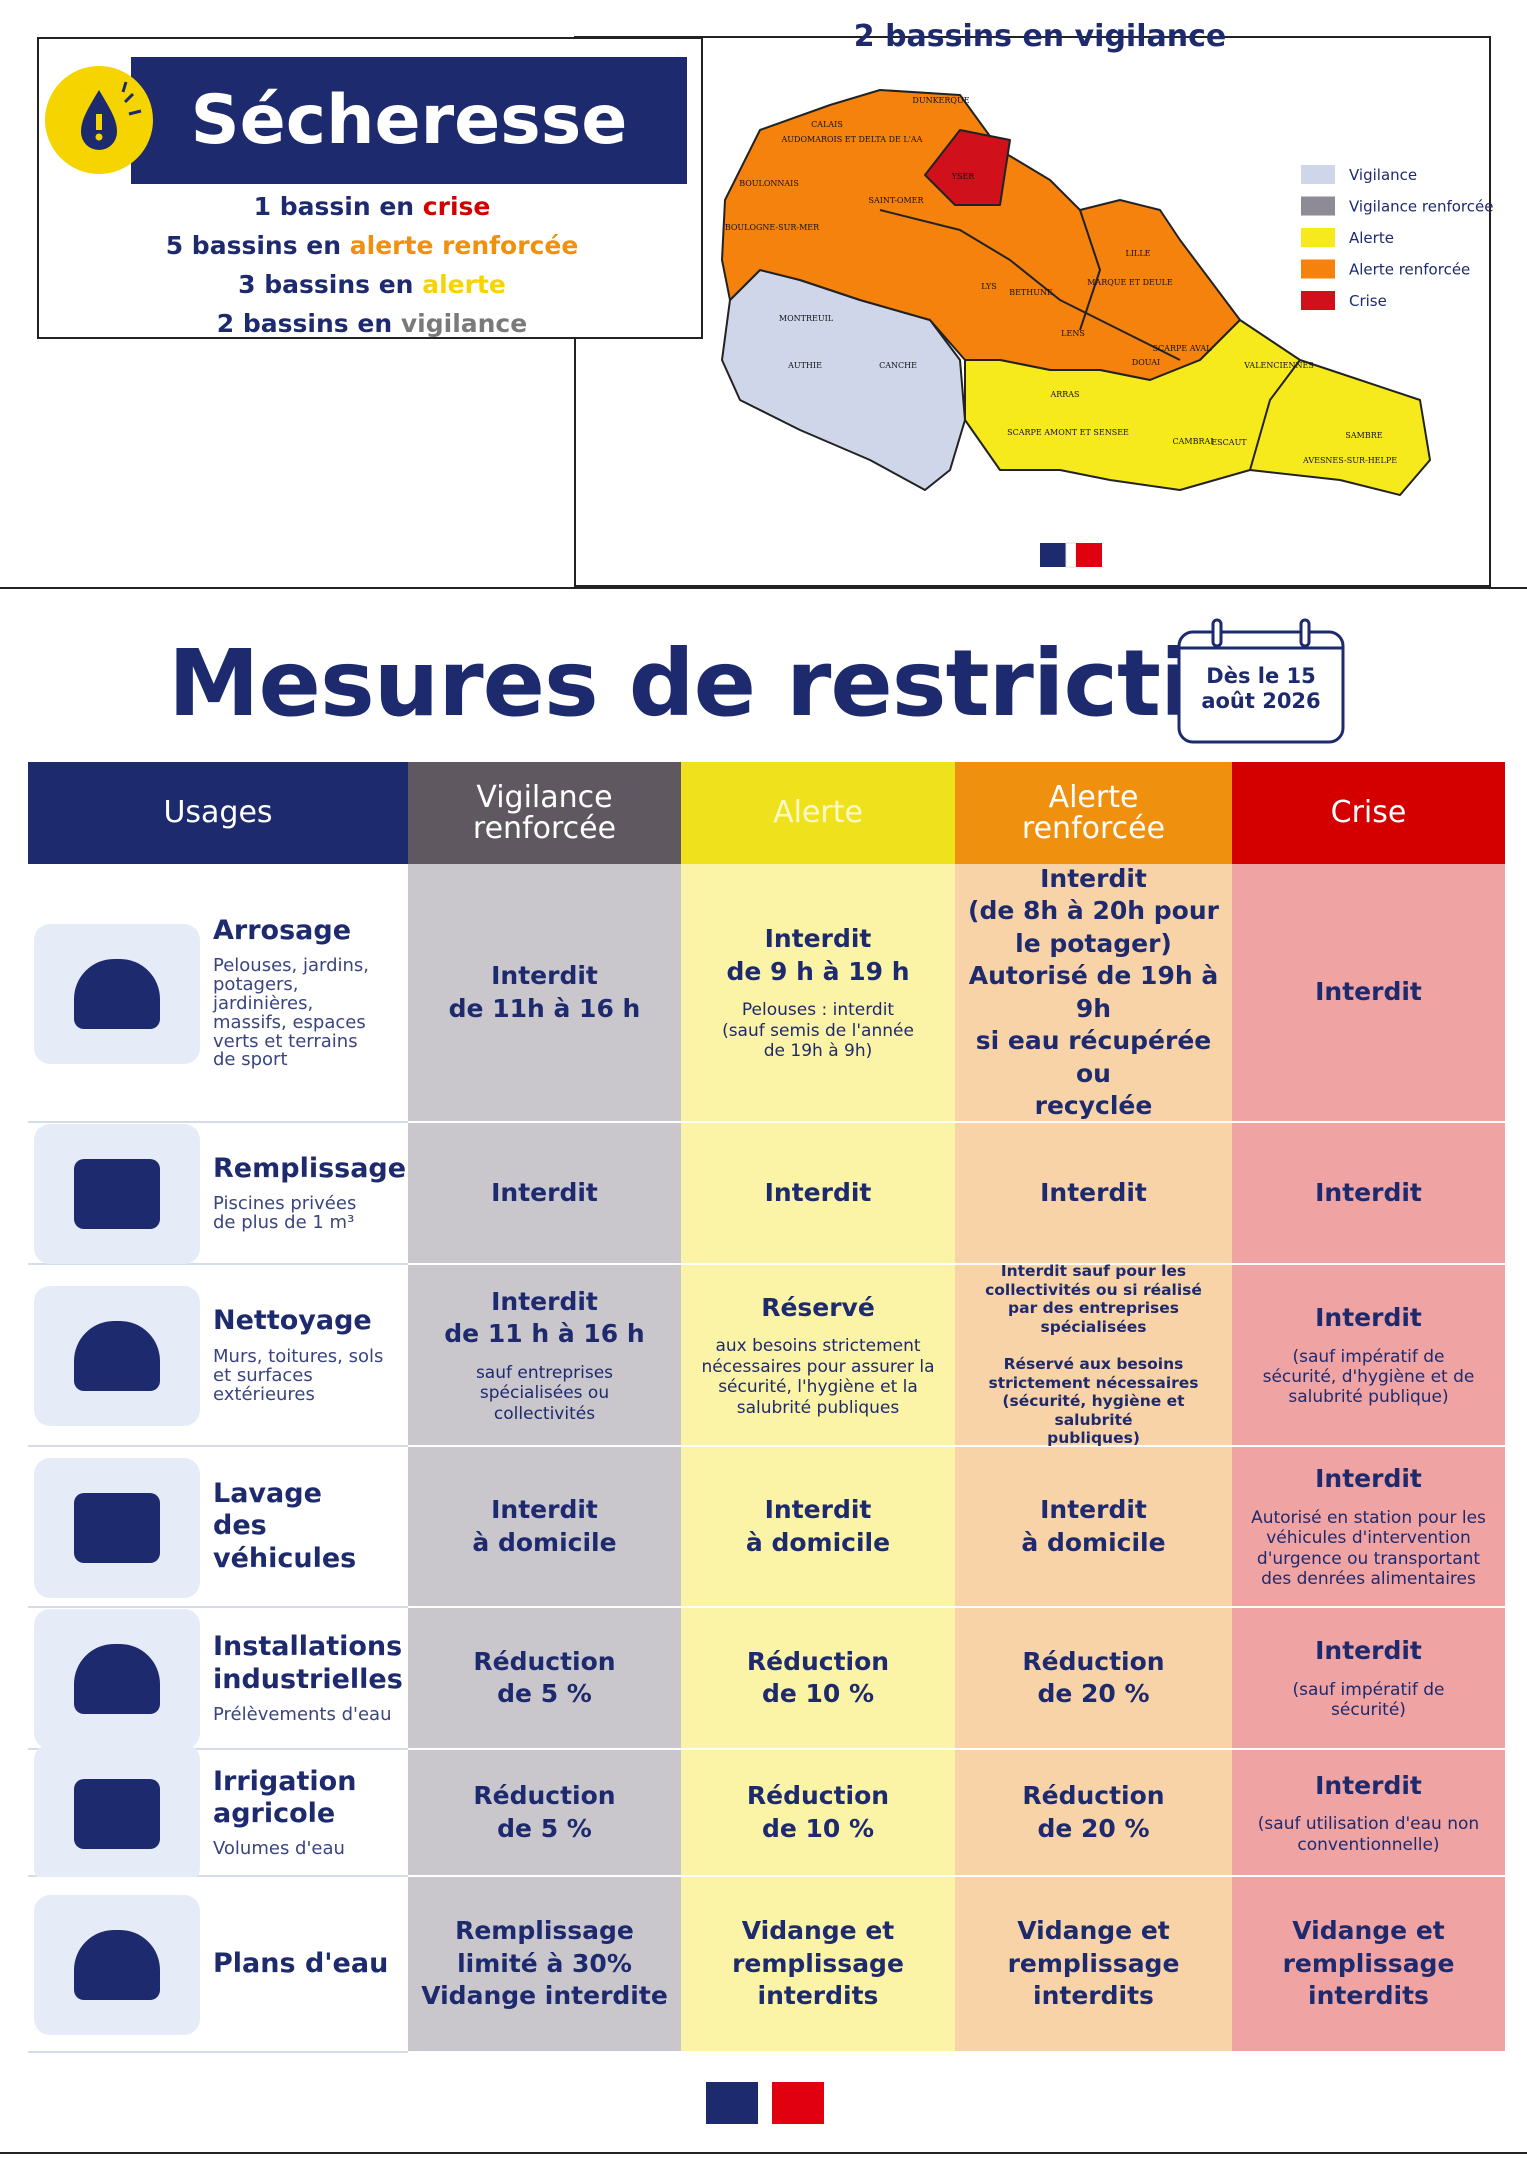 The width and height of the screenshot is (1527, 2160). What do you see at coordinates (896, 200) in the screenshot?
I see `place-label: SAINT-OMER` at bounding box center [896, 200].